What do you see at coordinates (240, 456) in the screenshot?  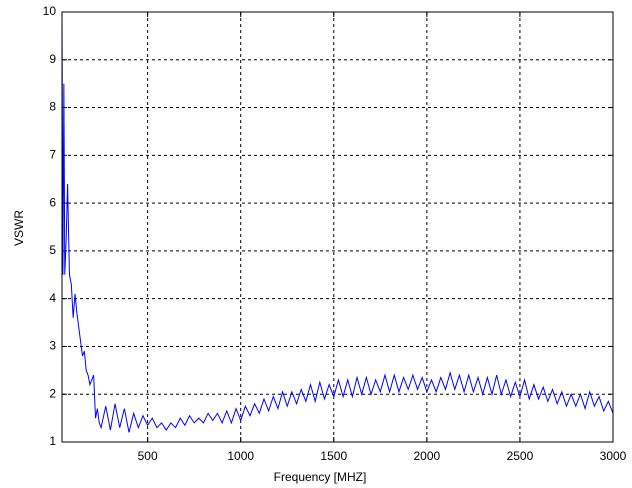 I see `x-tick-label: 1000` at bounding box center [240, 456].